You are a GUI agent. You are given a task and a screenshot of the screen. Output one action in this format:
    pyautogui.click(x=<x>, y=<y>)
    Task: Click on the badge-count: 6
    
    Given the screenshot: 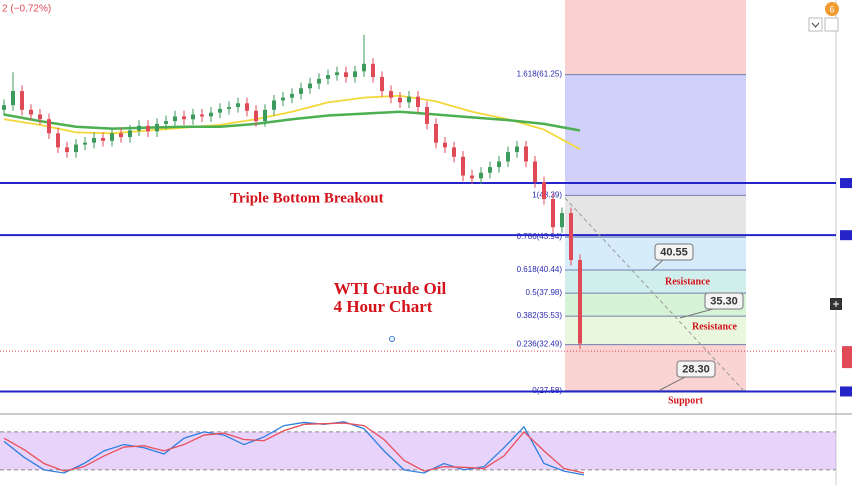 What is the action you would take?
    pyautogui.click(x=831, y=9)
    